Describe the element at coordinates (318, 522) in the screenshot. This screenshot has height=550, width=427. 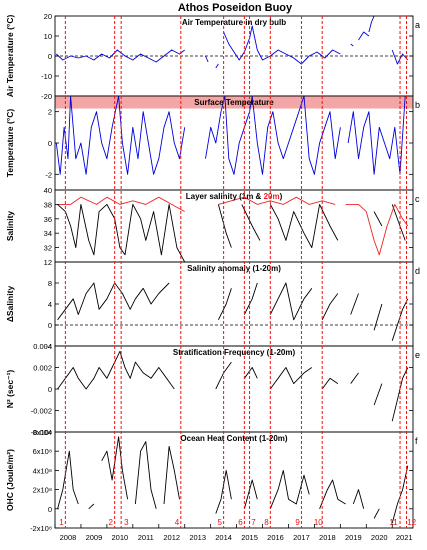
I see `event-label: 10` at that location.